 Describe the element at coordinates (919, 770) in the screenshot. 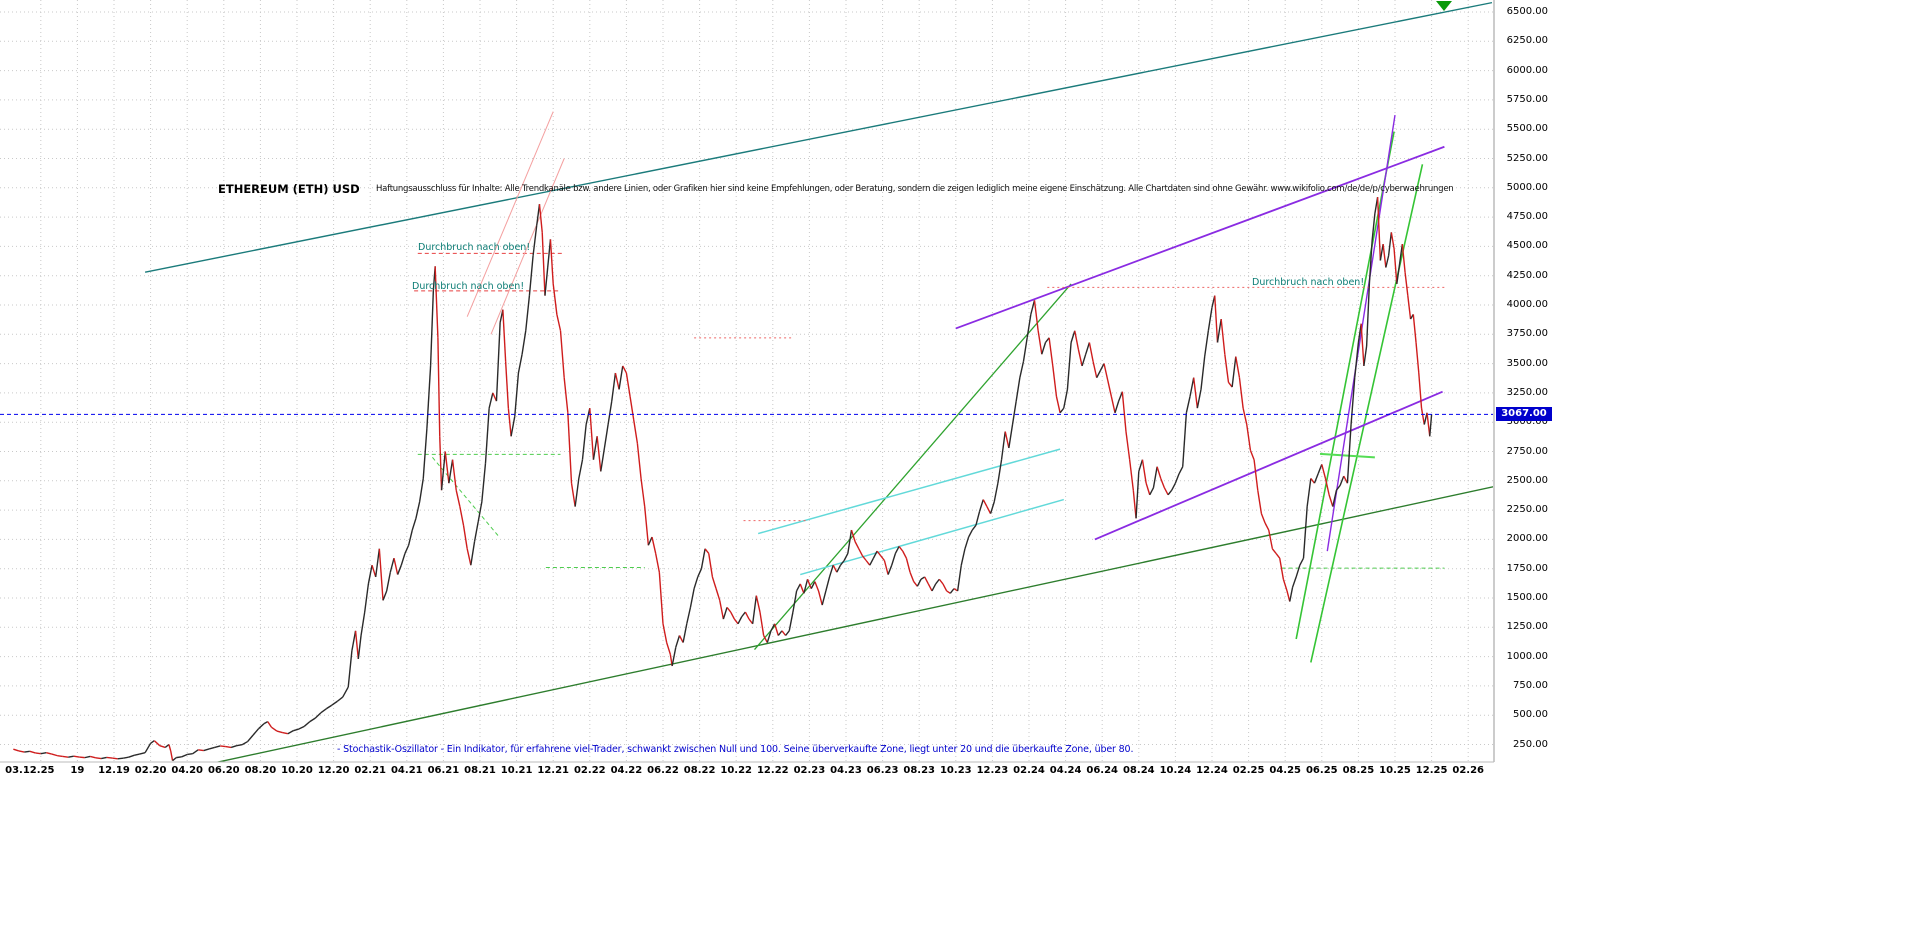

I see `x-axis-label: 08.23` at that location.